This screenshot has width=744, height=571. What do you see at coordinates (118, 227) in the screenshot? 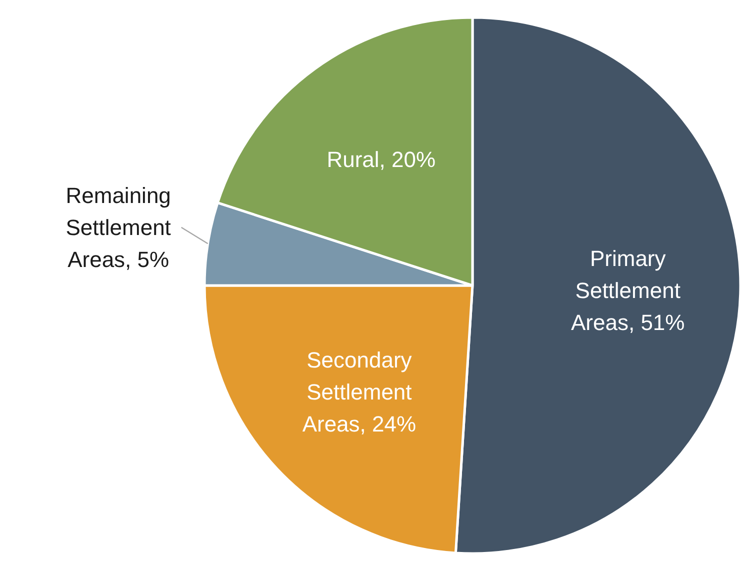
I see `slice-label: Remaining Settlement Areas, 5%` at bounding box center [118, 227].